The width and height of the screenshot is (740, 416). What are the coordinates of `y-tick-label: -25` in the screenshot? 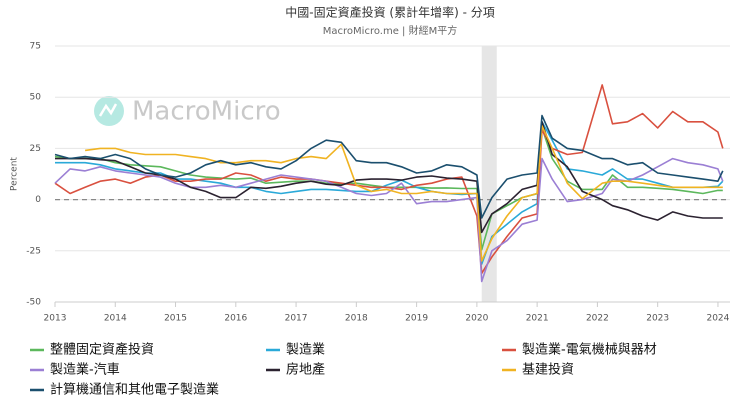 It's located at (33, 251).